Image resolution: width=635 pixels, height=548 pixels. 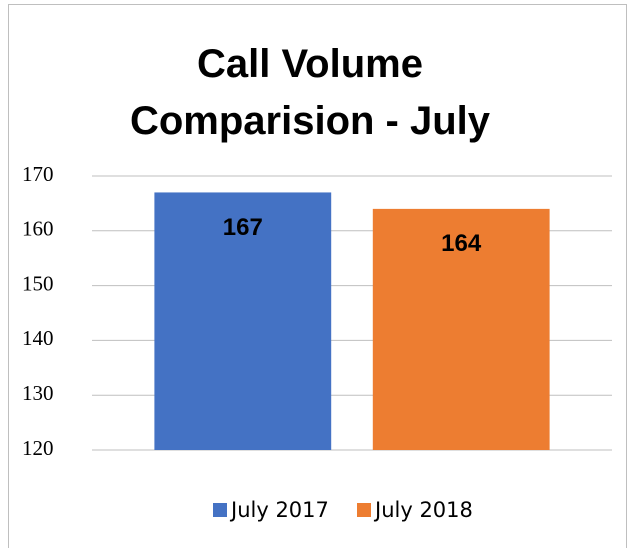 I want to click on y-tick-label: 130, so click(x=38, y=393).